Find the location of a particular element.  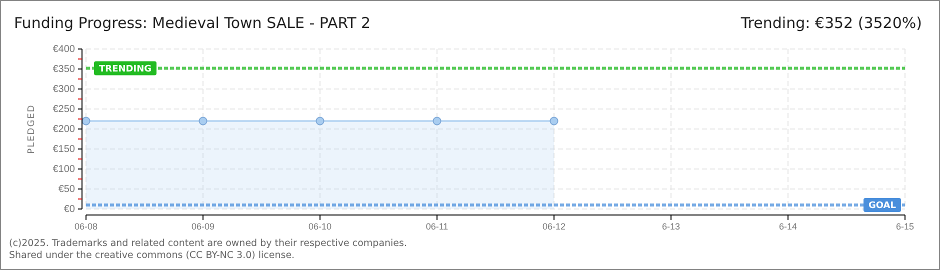

x-tick-label: 06-10 is located at coordinates (320, 226).